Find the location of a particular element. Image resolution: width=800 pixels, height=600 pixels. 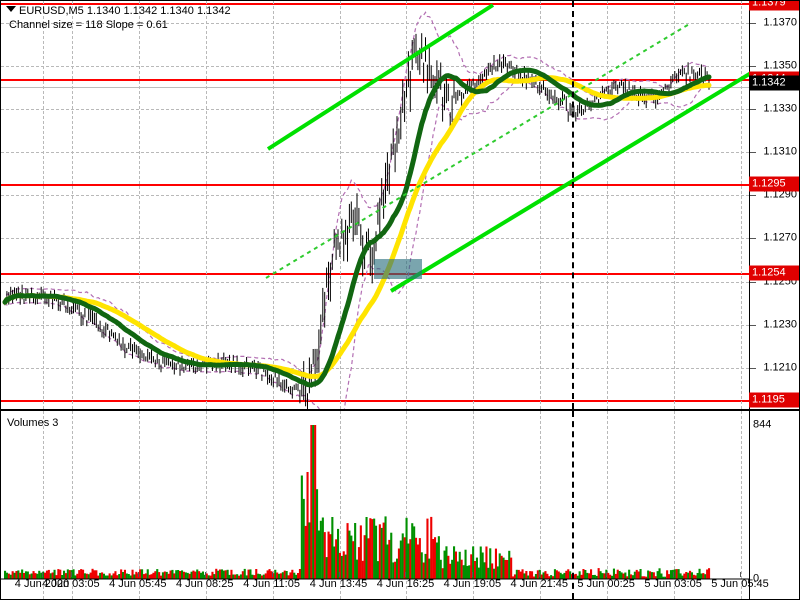

time-tick-label: 5 Jun 03:05 is located at coordinates (673, 584).